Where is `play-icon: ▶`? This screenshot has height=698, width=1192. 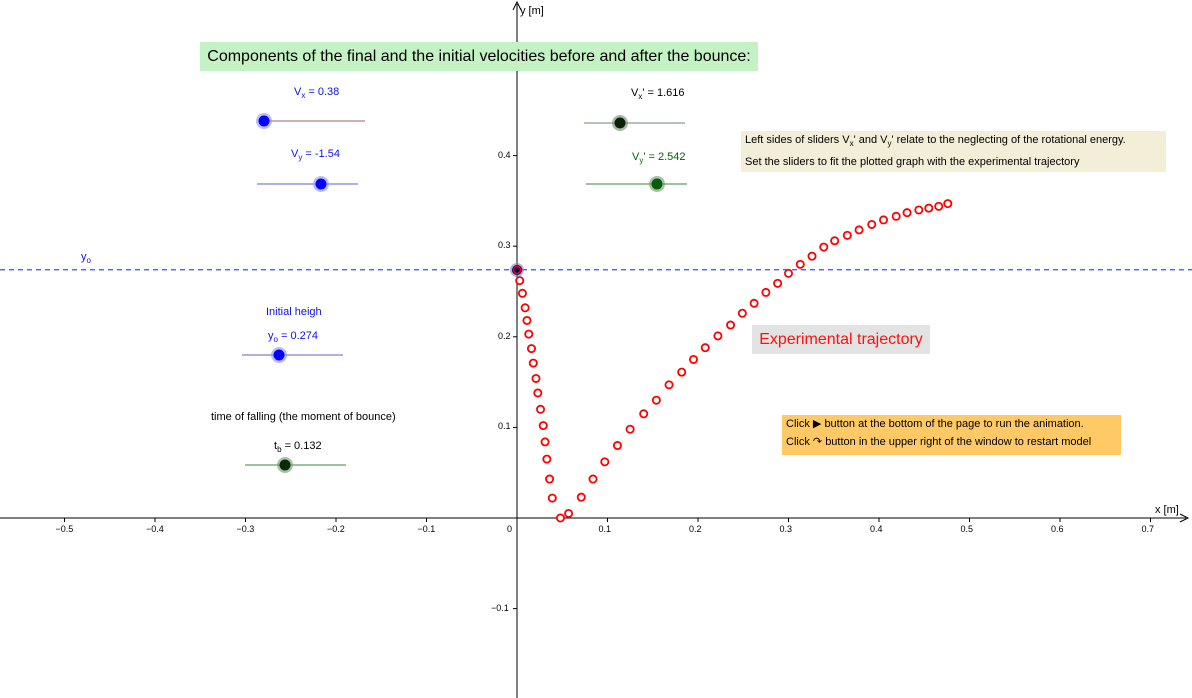 play-icon: ▶ is located at coordinates (817, 424).